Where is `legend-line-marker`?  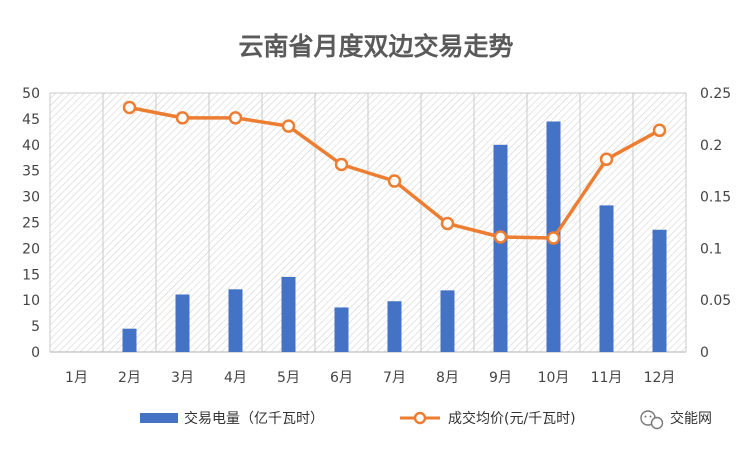 legend-line-marker is located at coordinates (420, 418).